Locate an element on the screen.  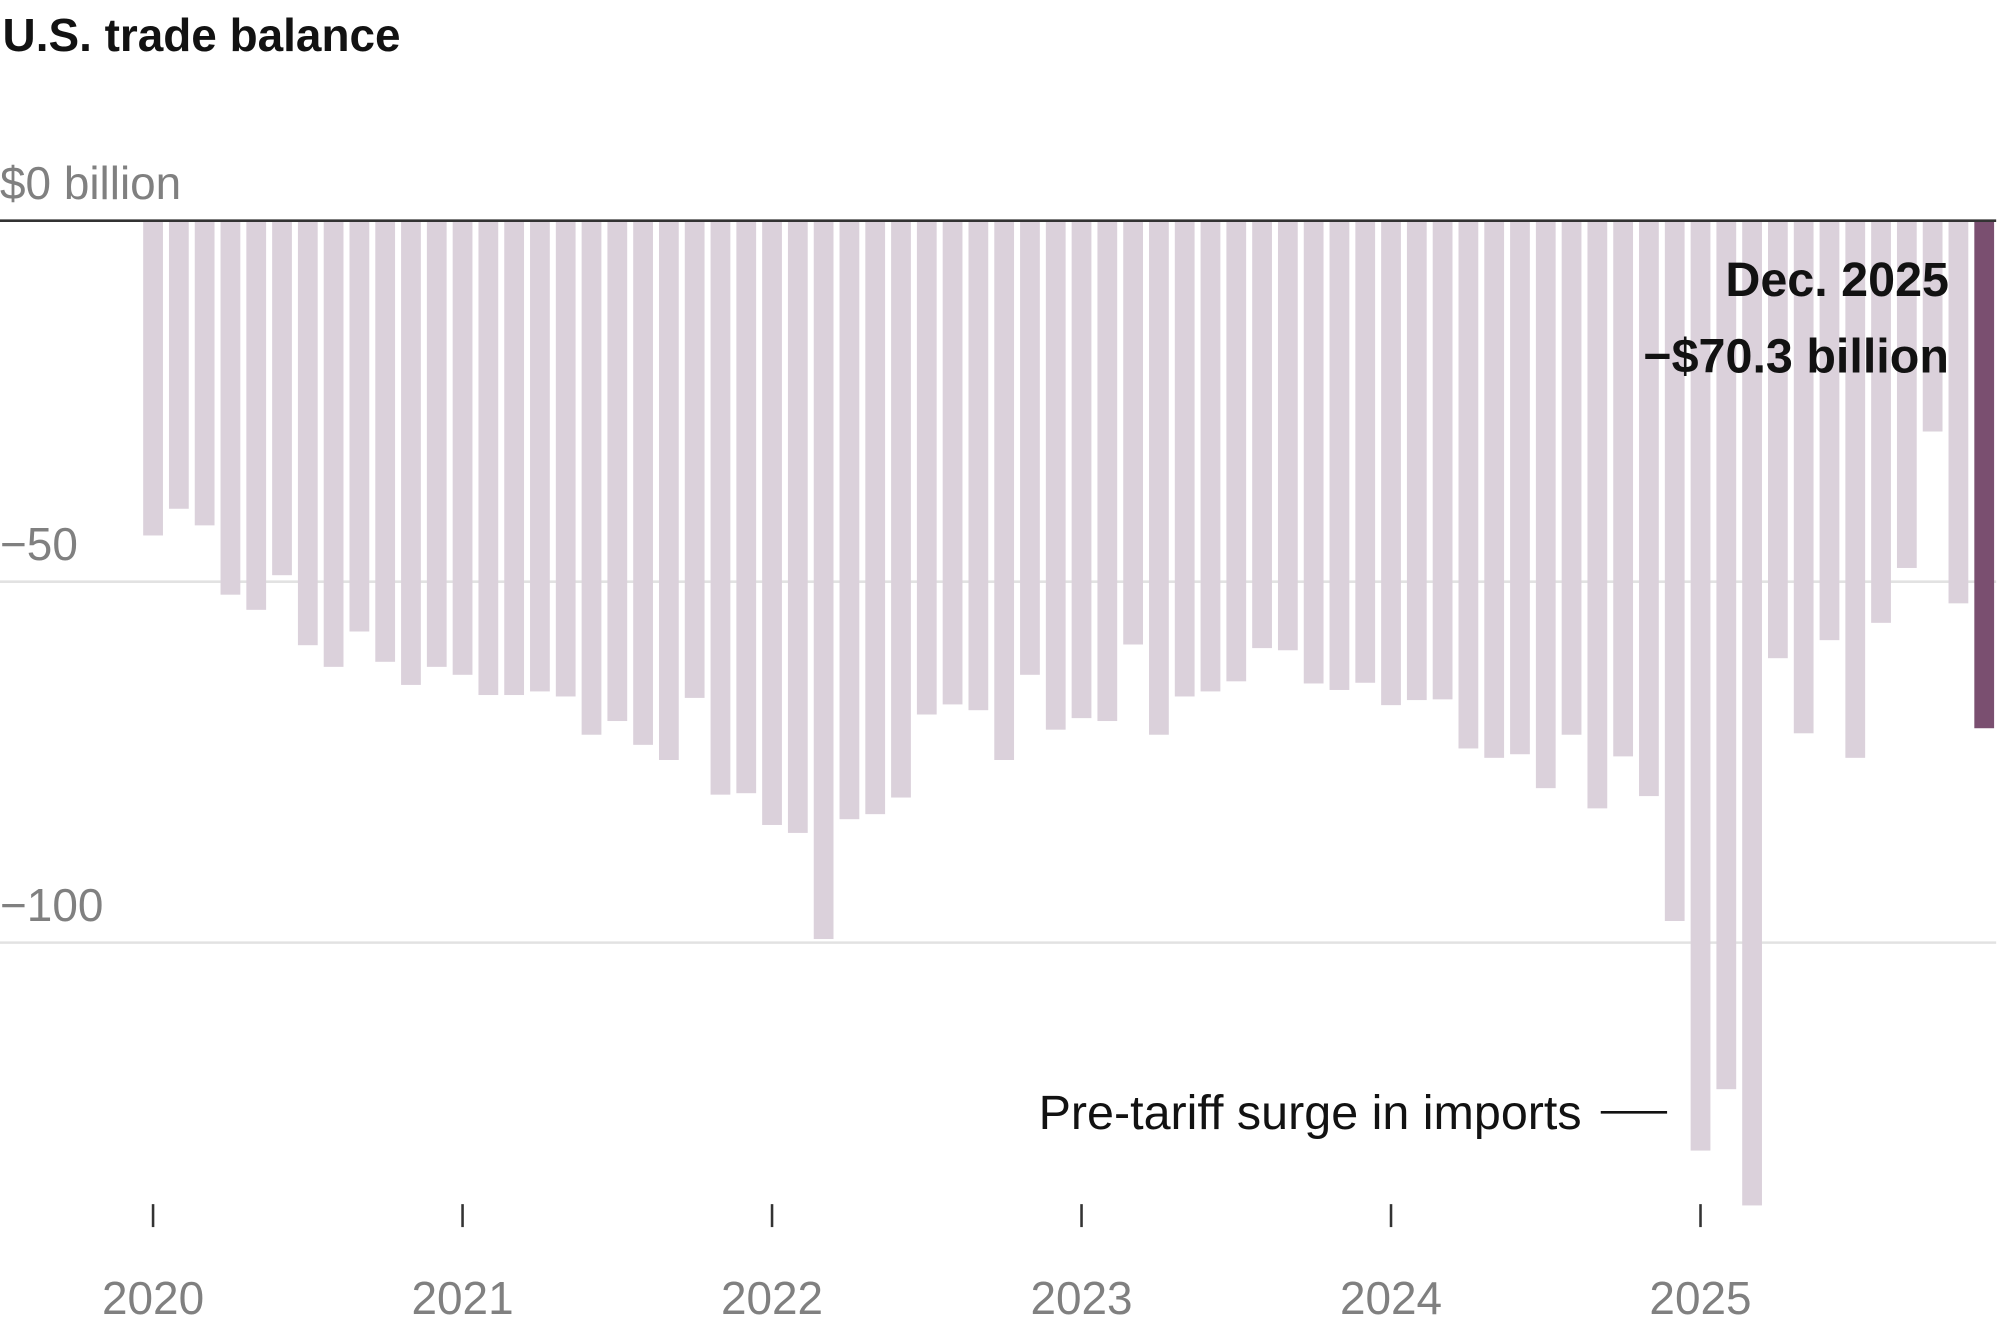
x-tick-label: 2025 is located at coordinates (1700, 1298).